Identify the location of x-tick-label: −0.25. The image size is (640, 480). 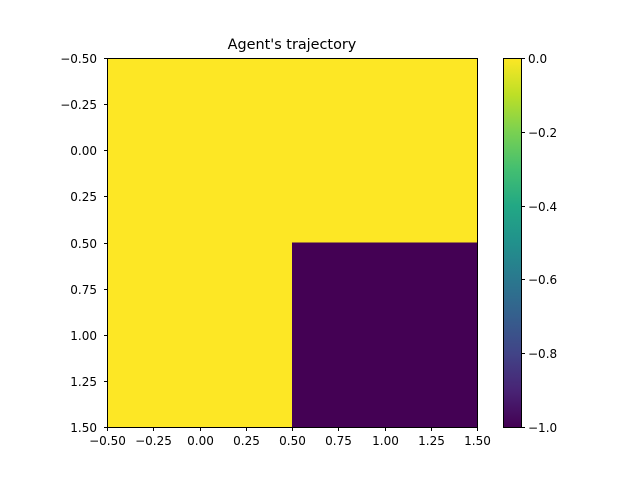
(153, 441).